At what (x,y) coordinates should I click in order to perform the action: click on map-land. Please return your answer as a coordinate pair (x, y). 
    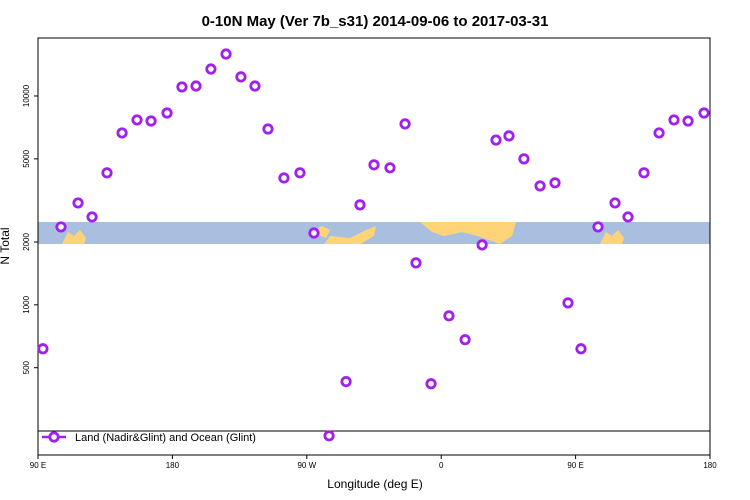
    Looking at the image, I should click on (343, 233).